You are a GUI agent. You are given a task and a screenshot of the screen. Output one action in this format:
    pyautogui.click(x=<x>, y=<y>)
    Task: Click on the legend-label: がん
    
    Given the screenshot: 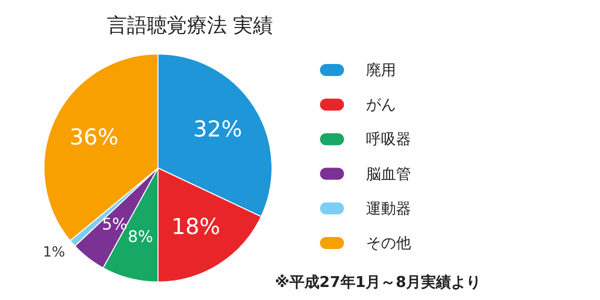 What is the action you would take?
    pyautogui.click(x=381, y=105)
    